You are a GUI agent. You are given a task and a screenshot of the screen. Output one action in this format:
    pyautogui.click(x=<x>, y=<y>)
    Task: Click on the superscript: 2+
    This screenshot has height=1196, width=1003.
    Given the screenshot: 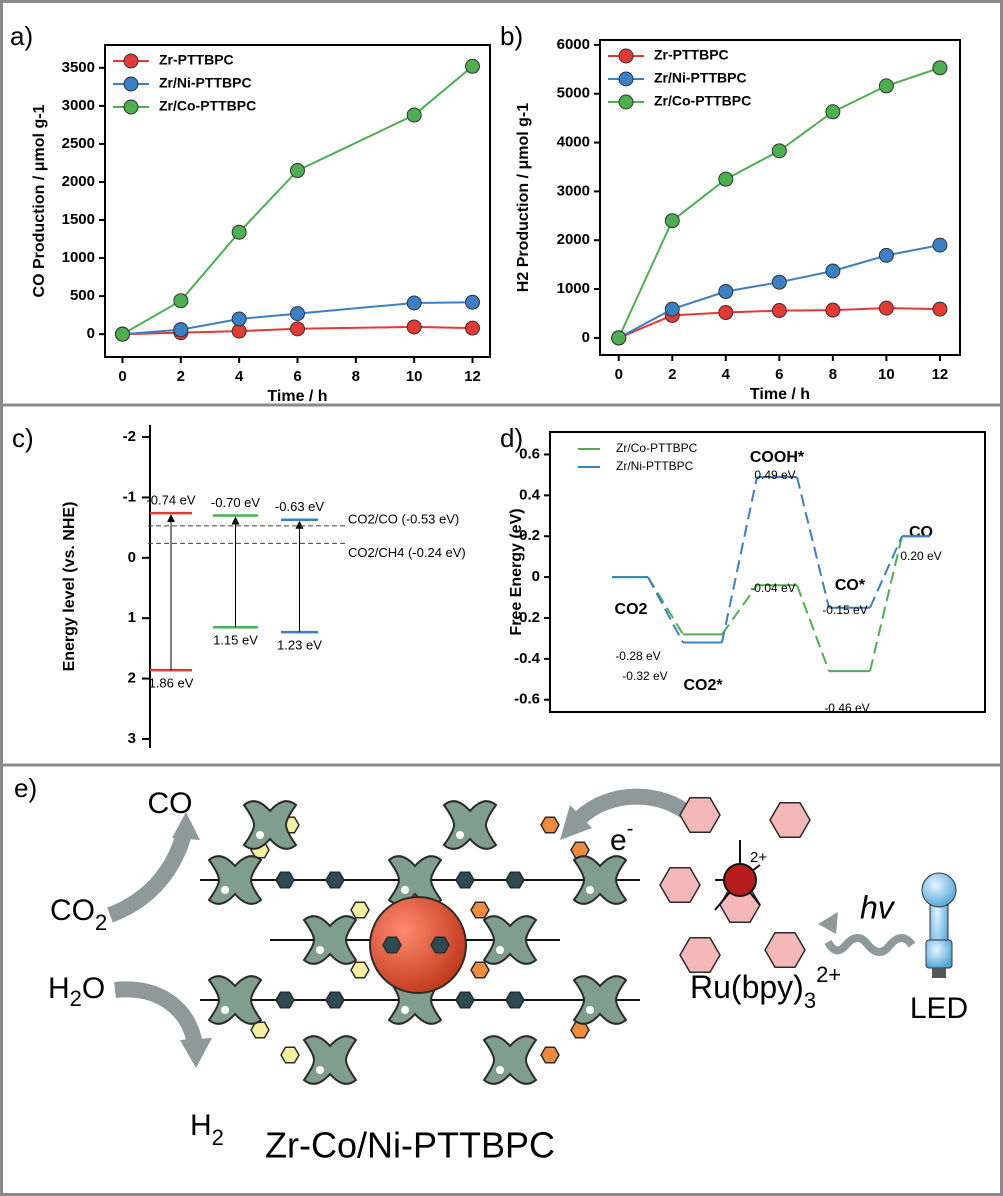 What is the action you would take?
    pyautogui.click(x=828, y=974)
    